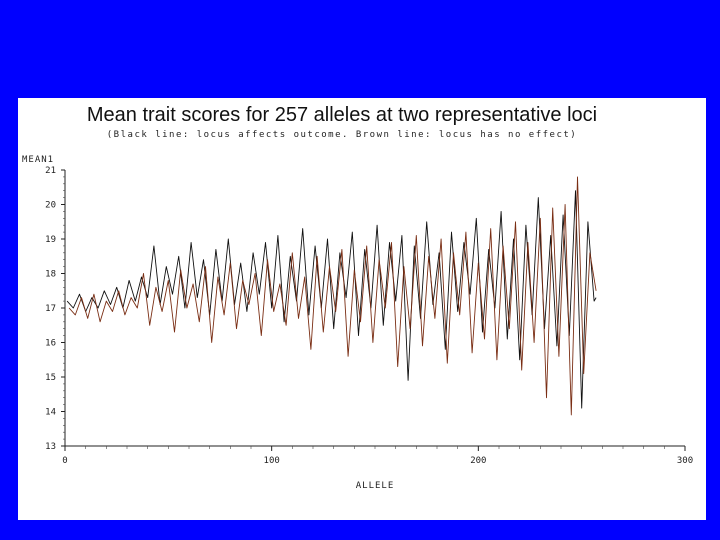  Describe the element at coordinates (50, 206) in the screenshot. I see `y-tick-label: 20` at that location.